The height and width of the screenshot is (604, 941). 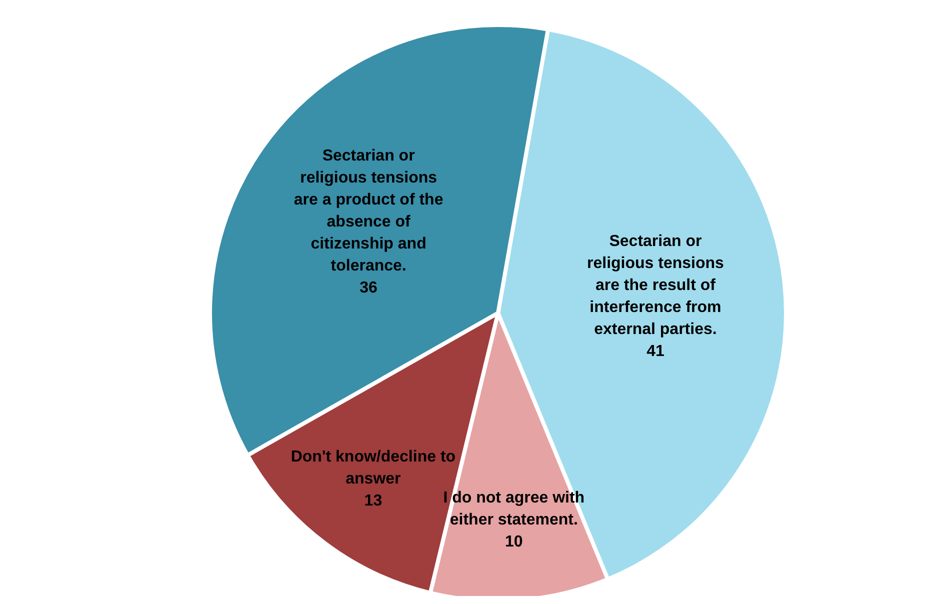 What do you see at coordinates (514, 508) in the screenshot?
I see `slice-label: I do not agree with either statement.` at bounding box center [514, 508].